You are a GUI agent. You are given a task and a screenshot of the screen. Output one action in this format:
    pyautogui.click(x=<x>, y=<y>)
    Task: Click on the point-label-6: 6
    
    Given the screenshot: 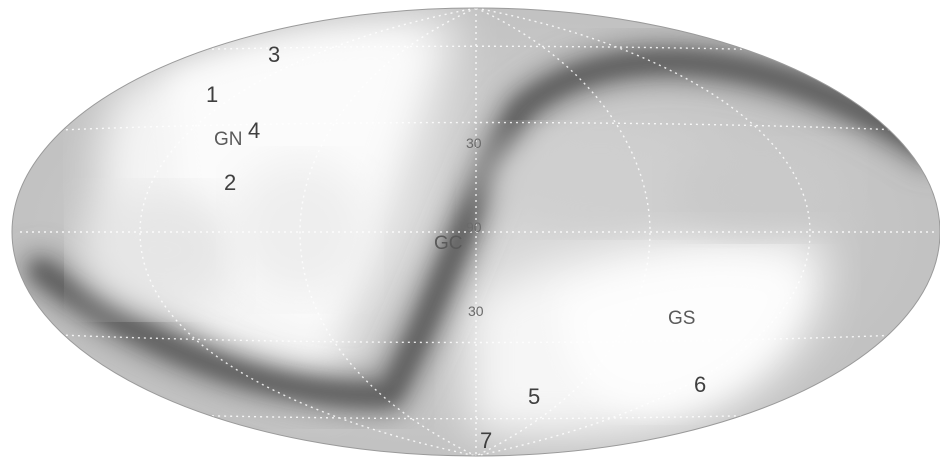 What is the action you would take?
    pyautogui.click(x=700, y=384)
    